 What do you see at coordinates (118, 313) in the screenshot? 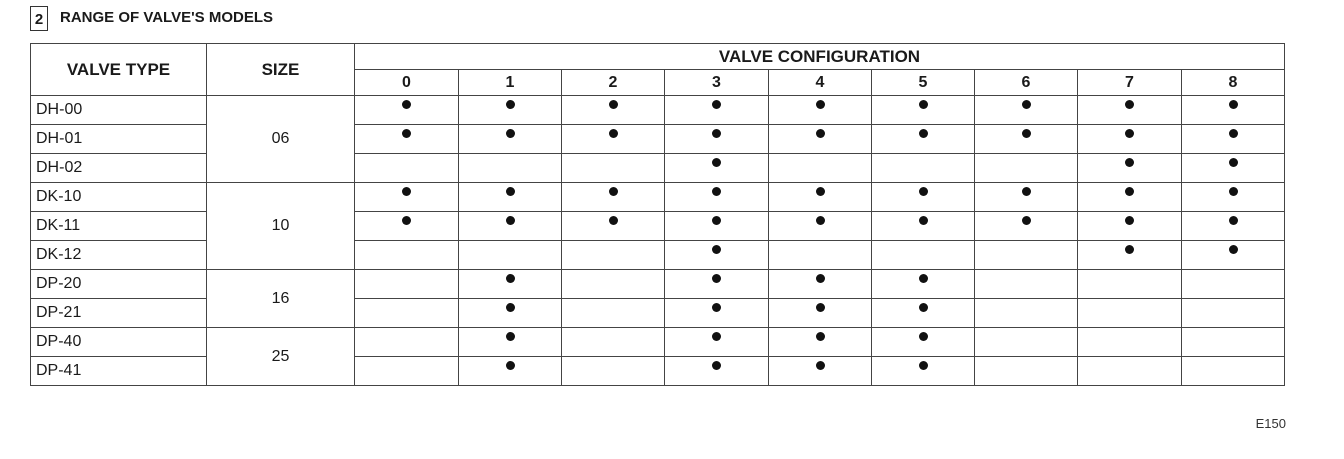
I see `valve-type-cell: DP-21` at bounding box center [118, 313].